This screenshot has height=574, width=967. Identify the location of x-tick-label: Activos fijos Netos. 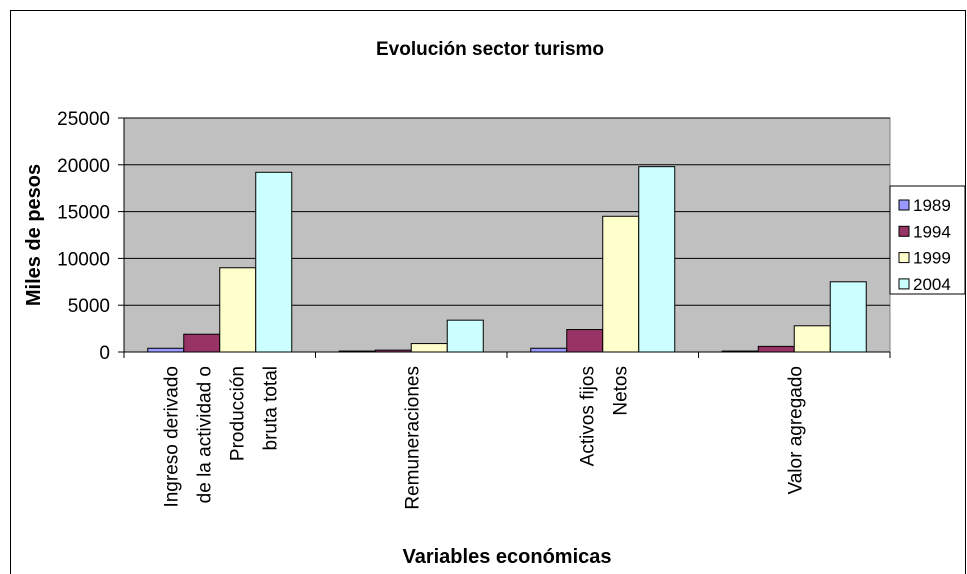
(604, 416).